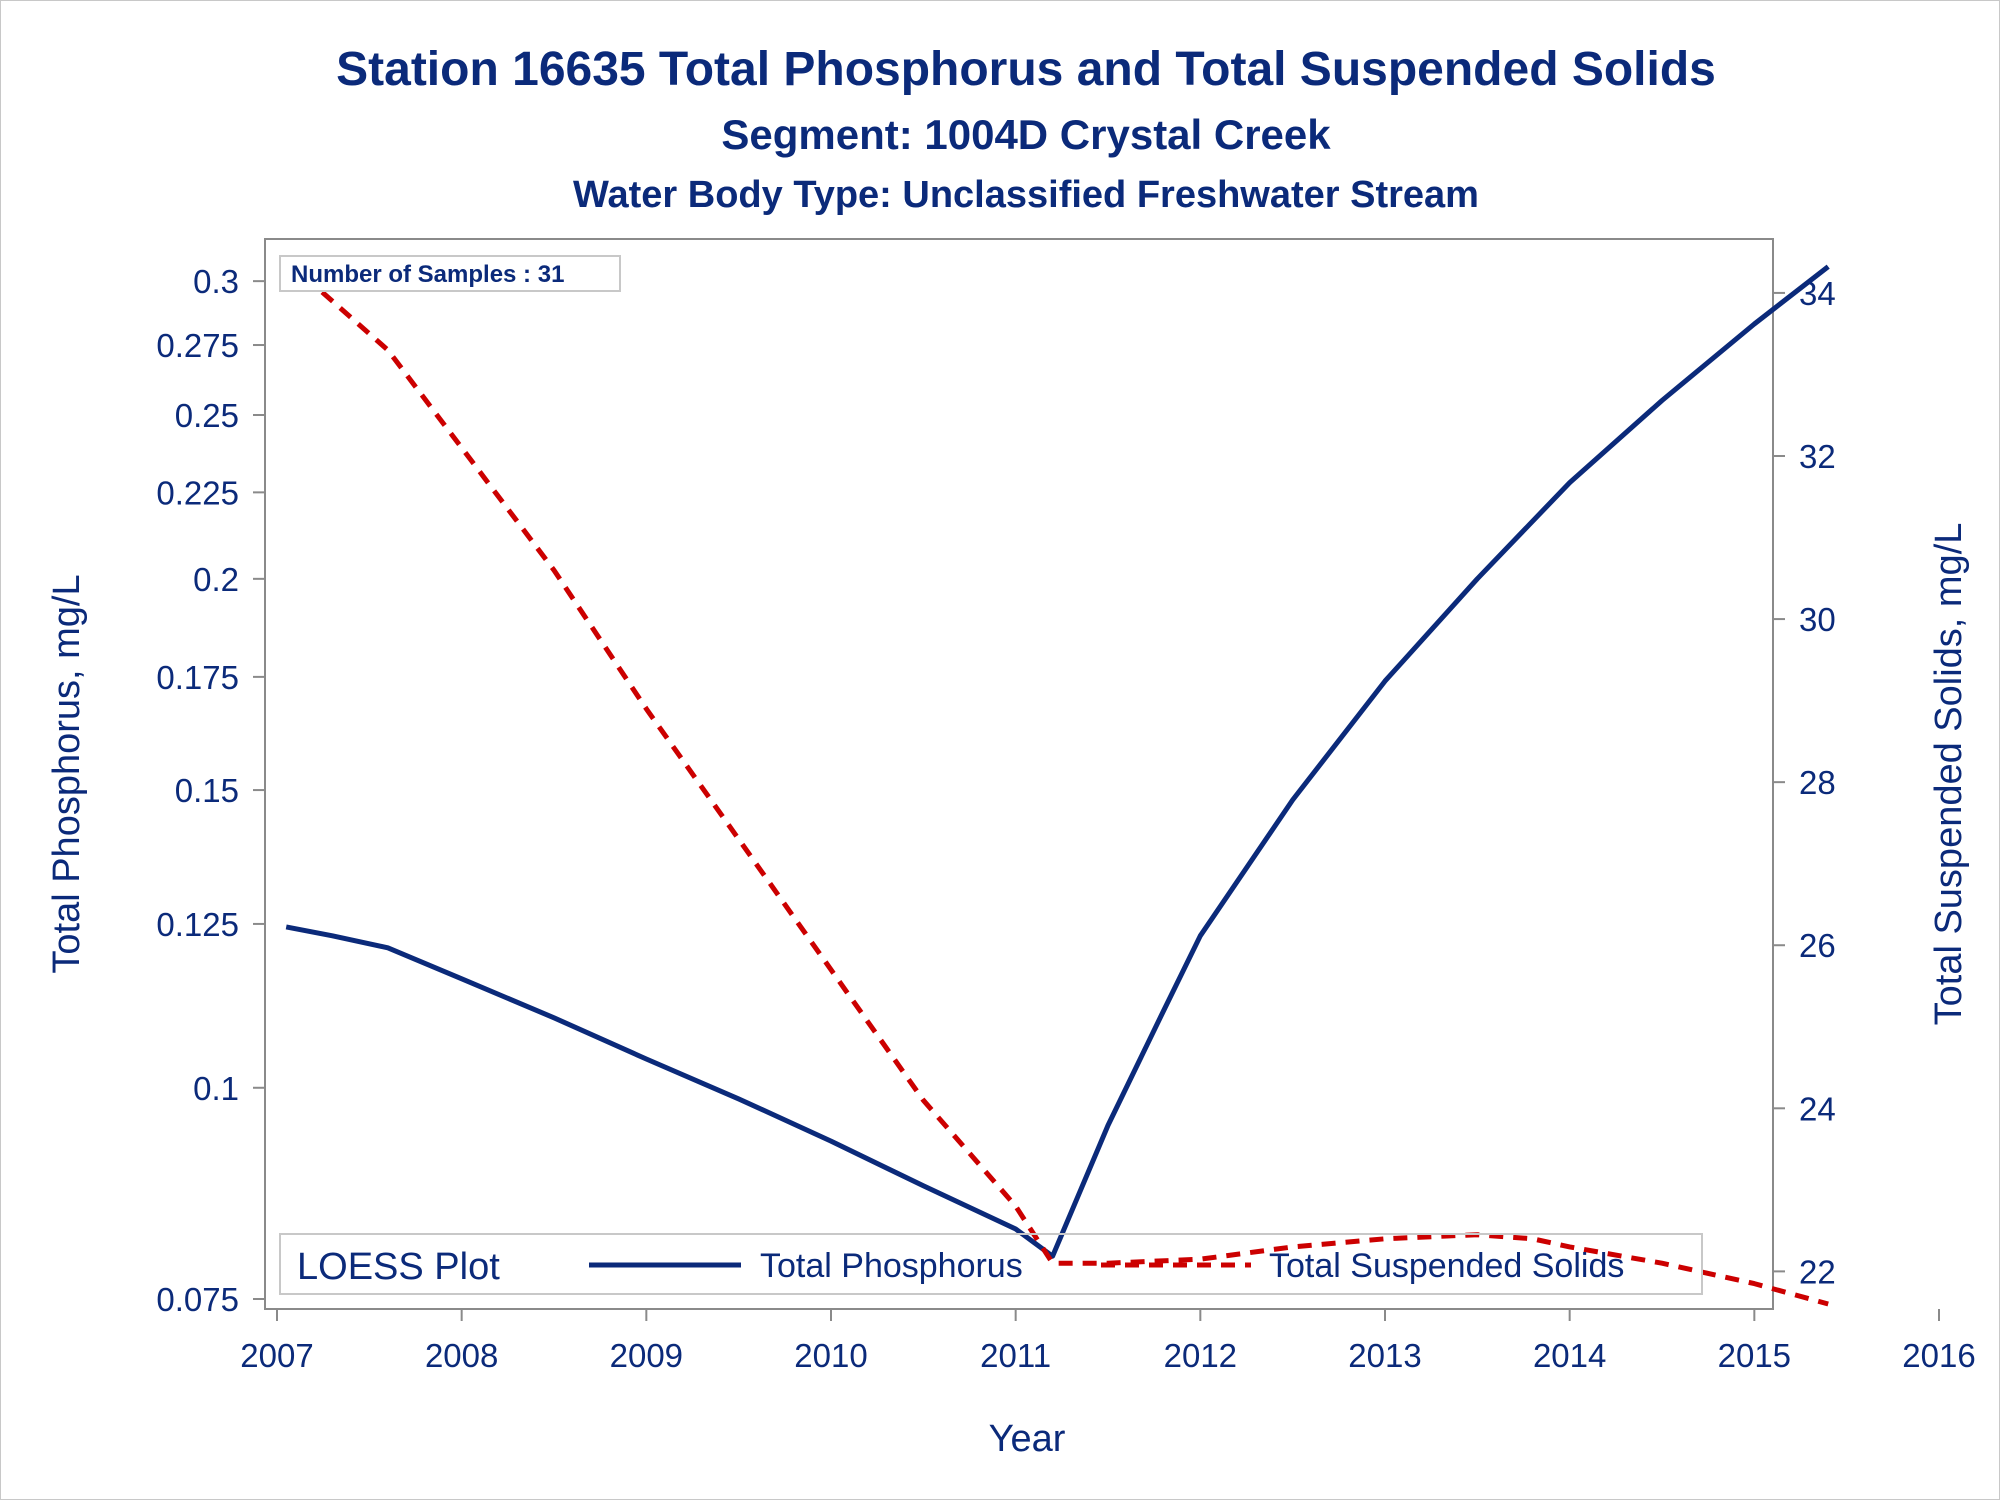 The image size is (2000, 1504). I want to click on x-tick-label: 2007, so click(276, 1355).